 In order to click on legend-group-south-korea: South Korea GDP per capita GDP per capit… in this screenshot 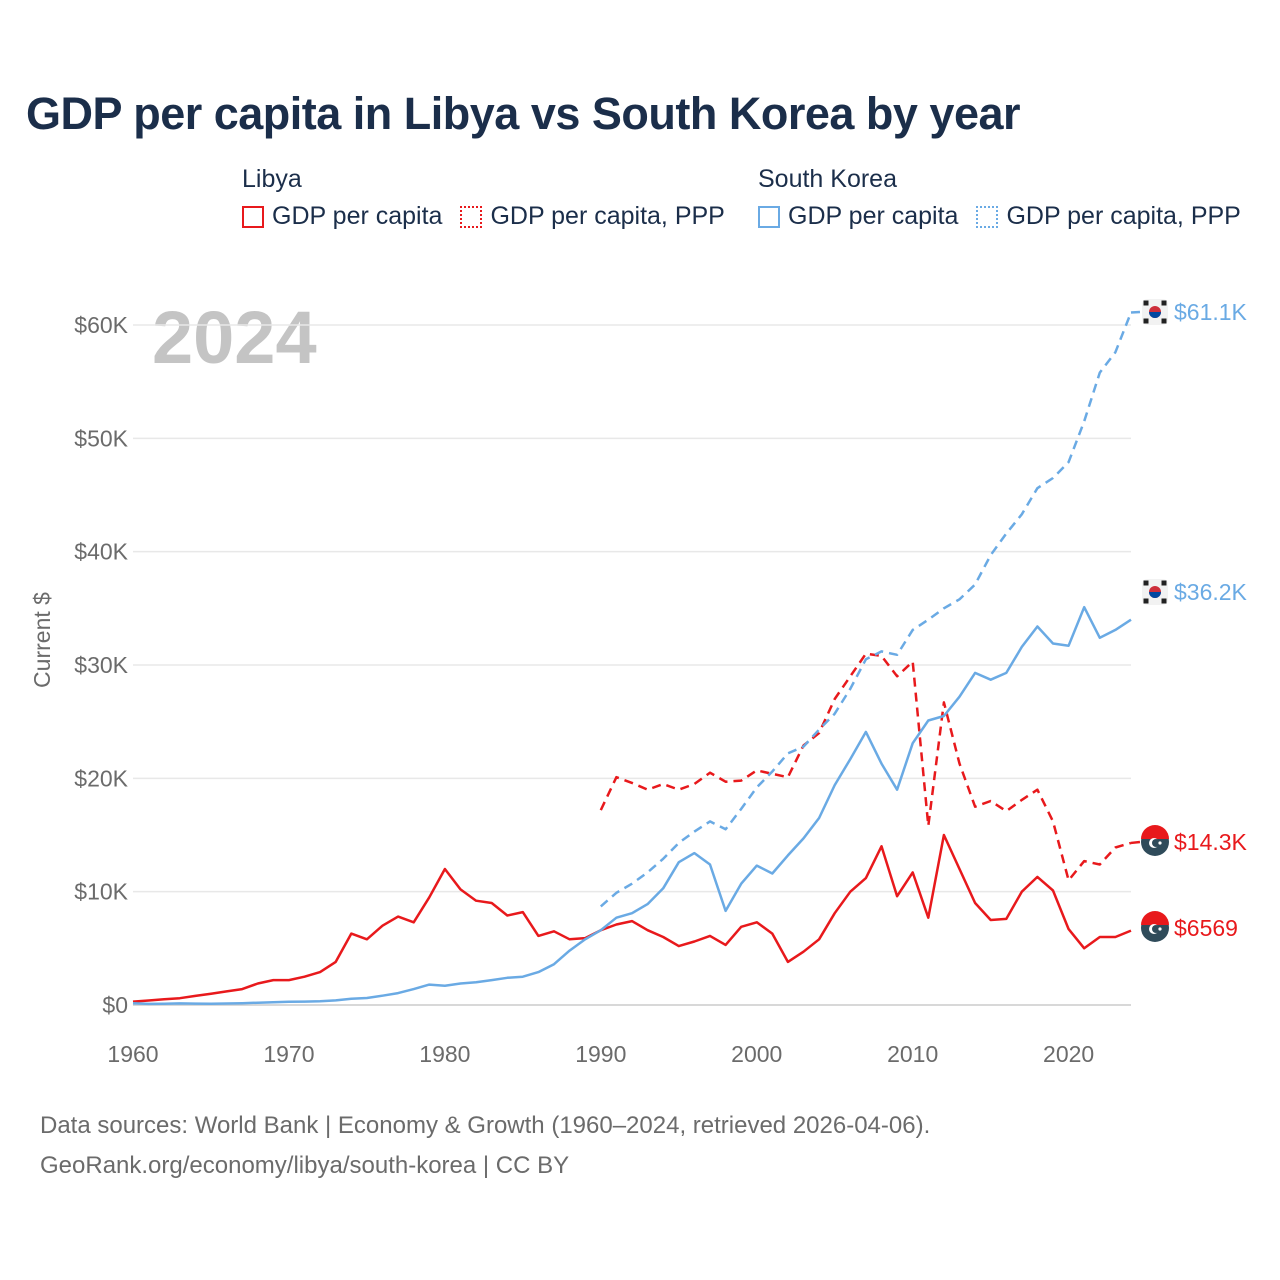, I will do `click(1008, 196)`.